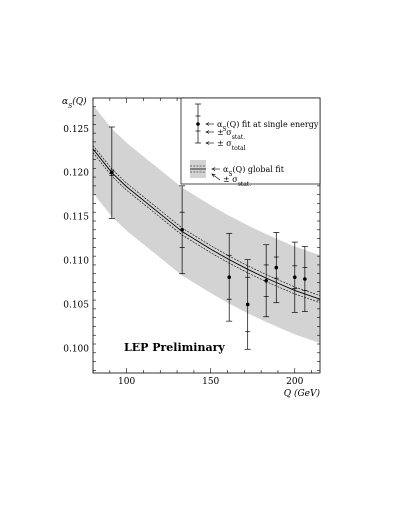 The image size is (407, 526). What do you see at coordinates (76, 218) in the screenshot?
I see `y-tick-label: 0.115` at bounding box center [76, 218].